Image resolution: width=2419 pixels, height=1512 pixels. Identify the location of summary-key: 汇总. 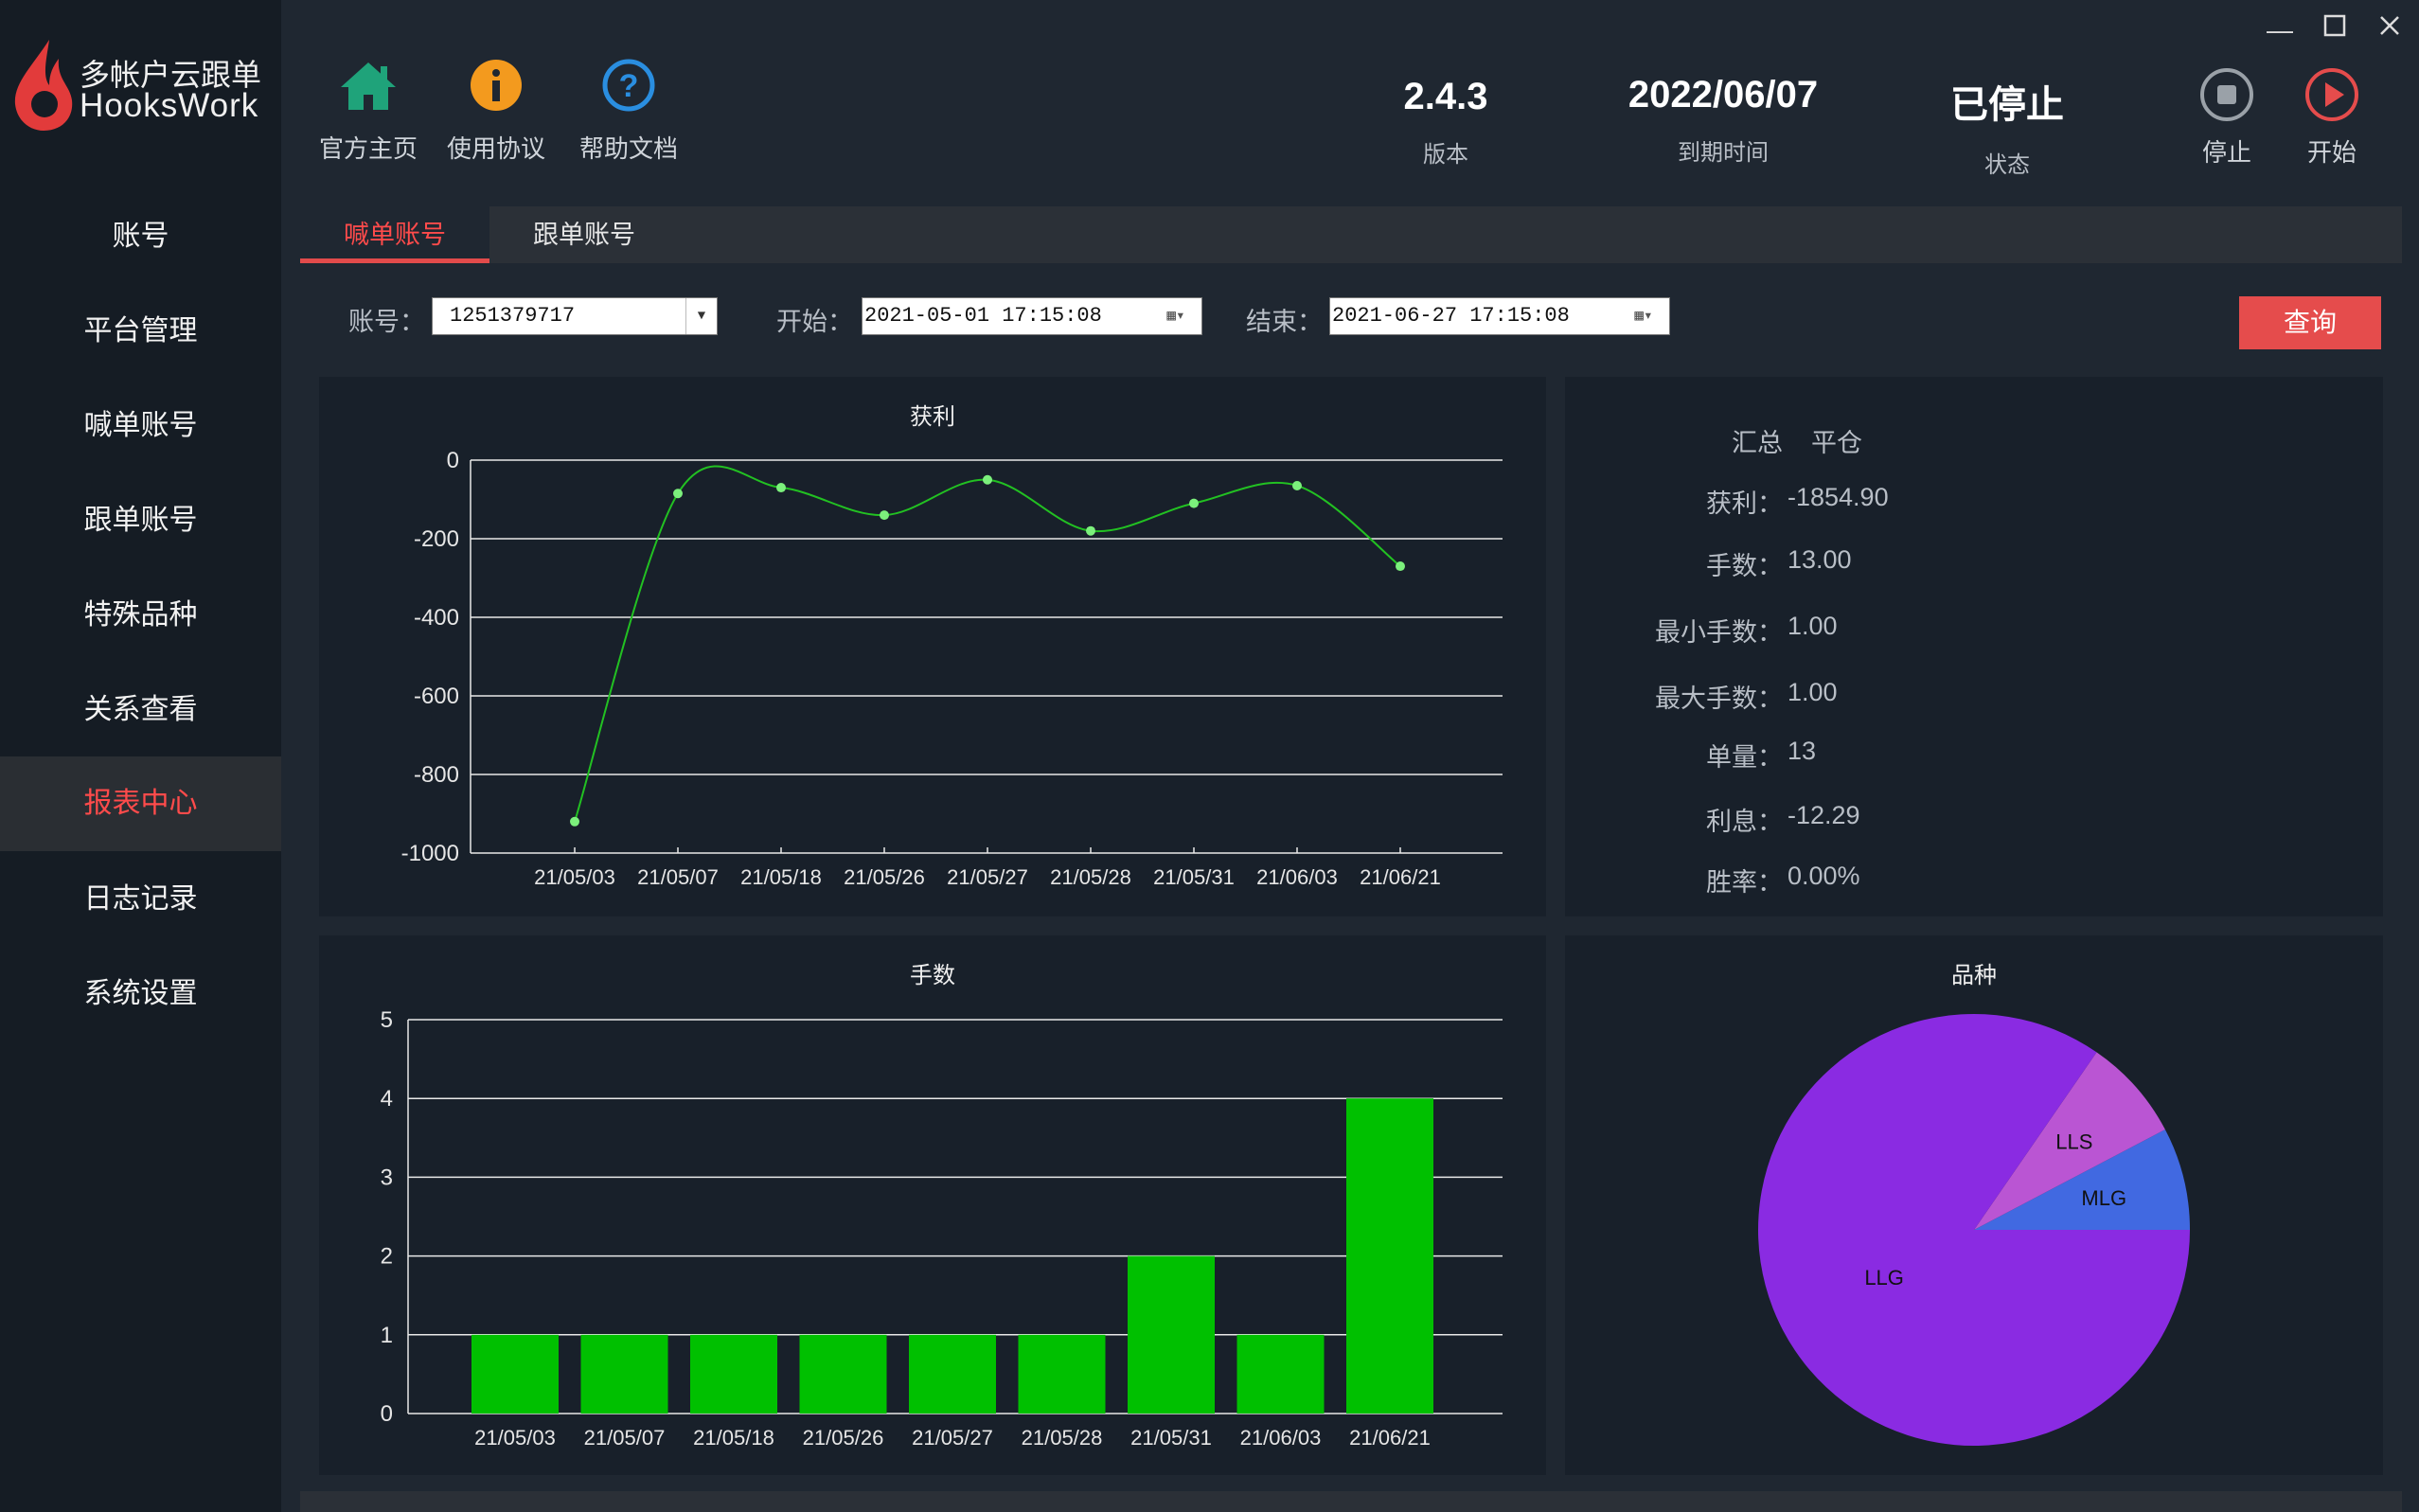
(1758, 443).